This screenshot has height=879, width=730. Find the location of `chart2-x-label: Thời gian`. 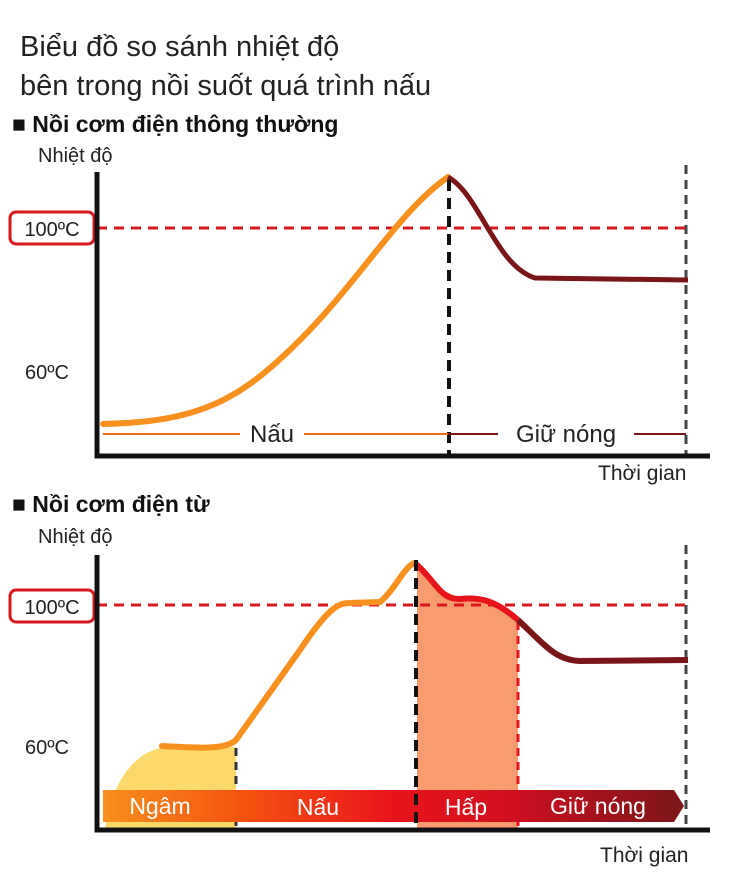

chart2-x-label: Thời gian is located at coordinates (644, 855).